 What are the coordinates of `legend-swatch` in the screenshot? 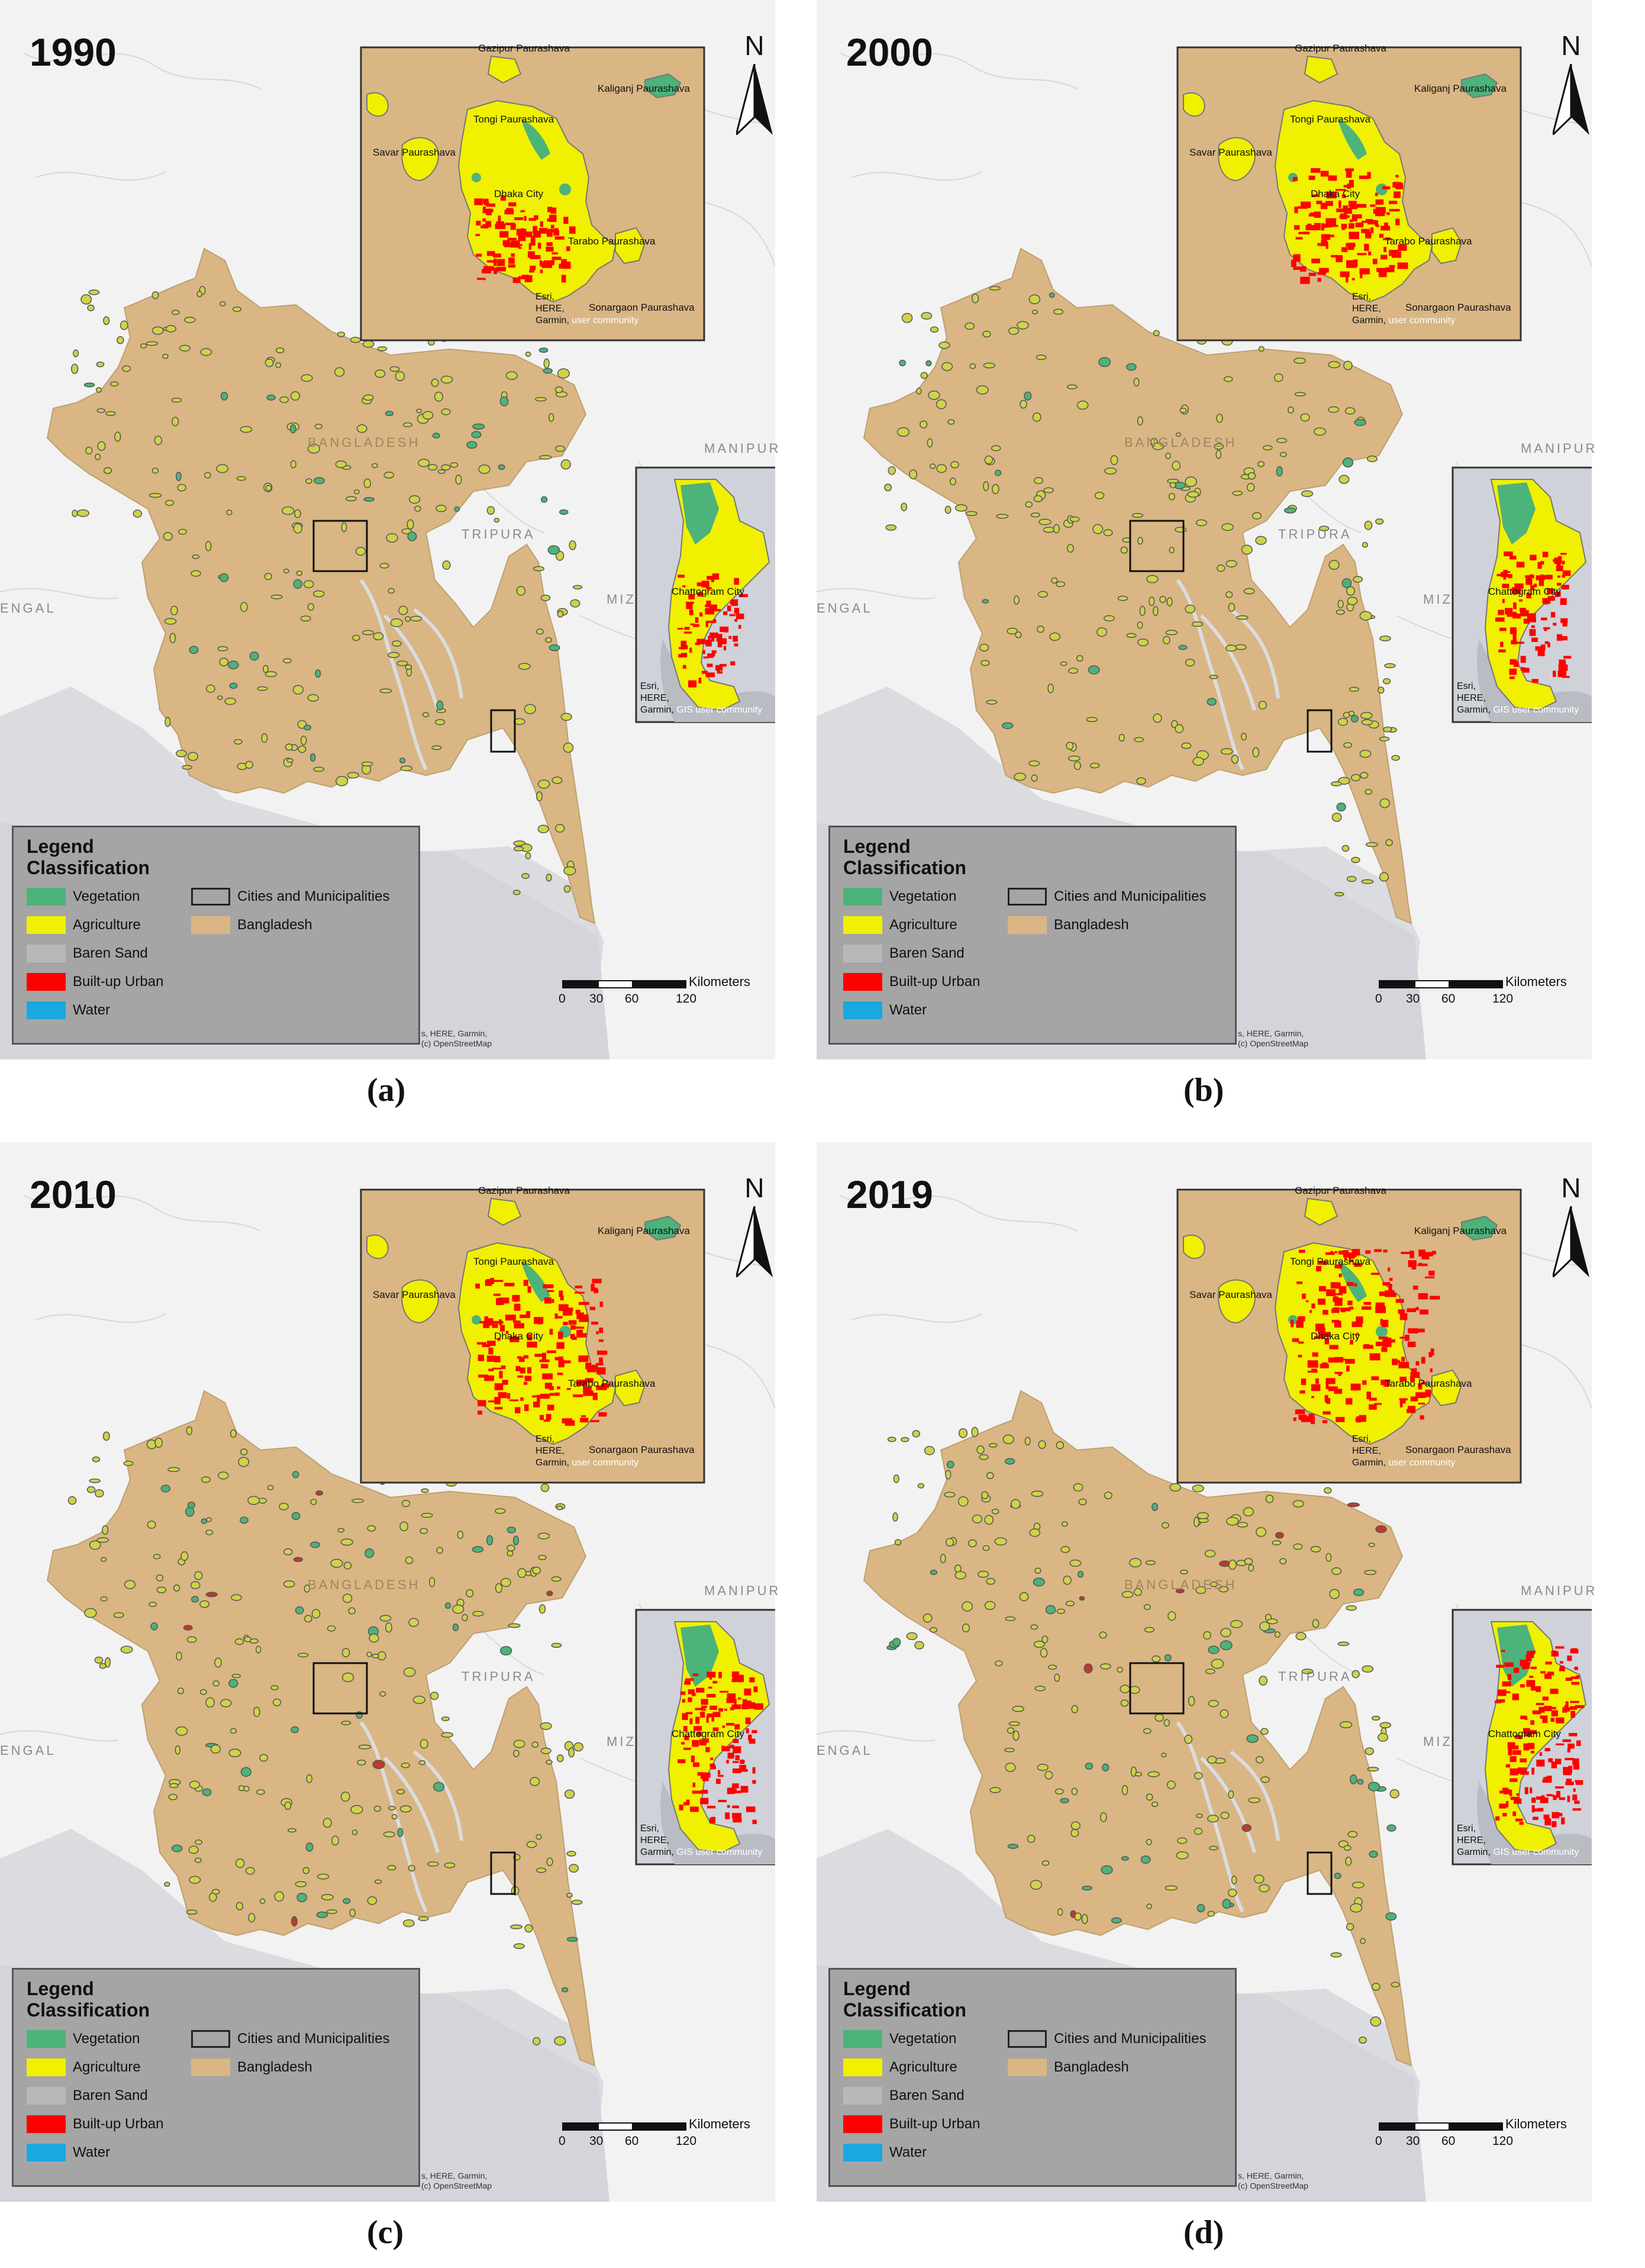 It's located at (46, 1010).